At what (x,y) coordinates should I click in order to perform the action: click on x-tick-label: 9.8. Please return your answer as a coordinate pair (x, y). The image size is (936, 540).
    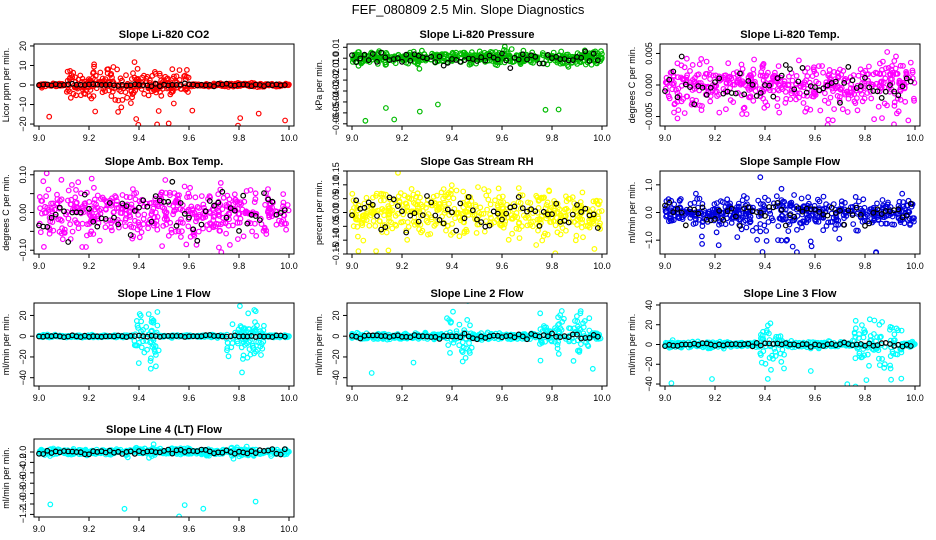
    Looking at the image, I should click on (865, 266).